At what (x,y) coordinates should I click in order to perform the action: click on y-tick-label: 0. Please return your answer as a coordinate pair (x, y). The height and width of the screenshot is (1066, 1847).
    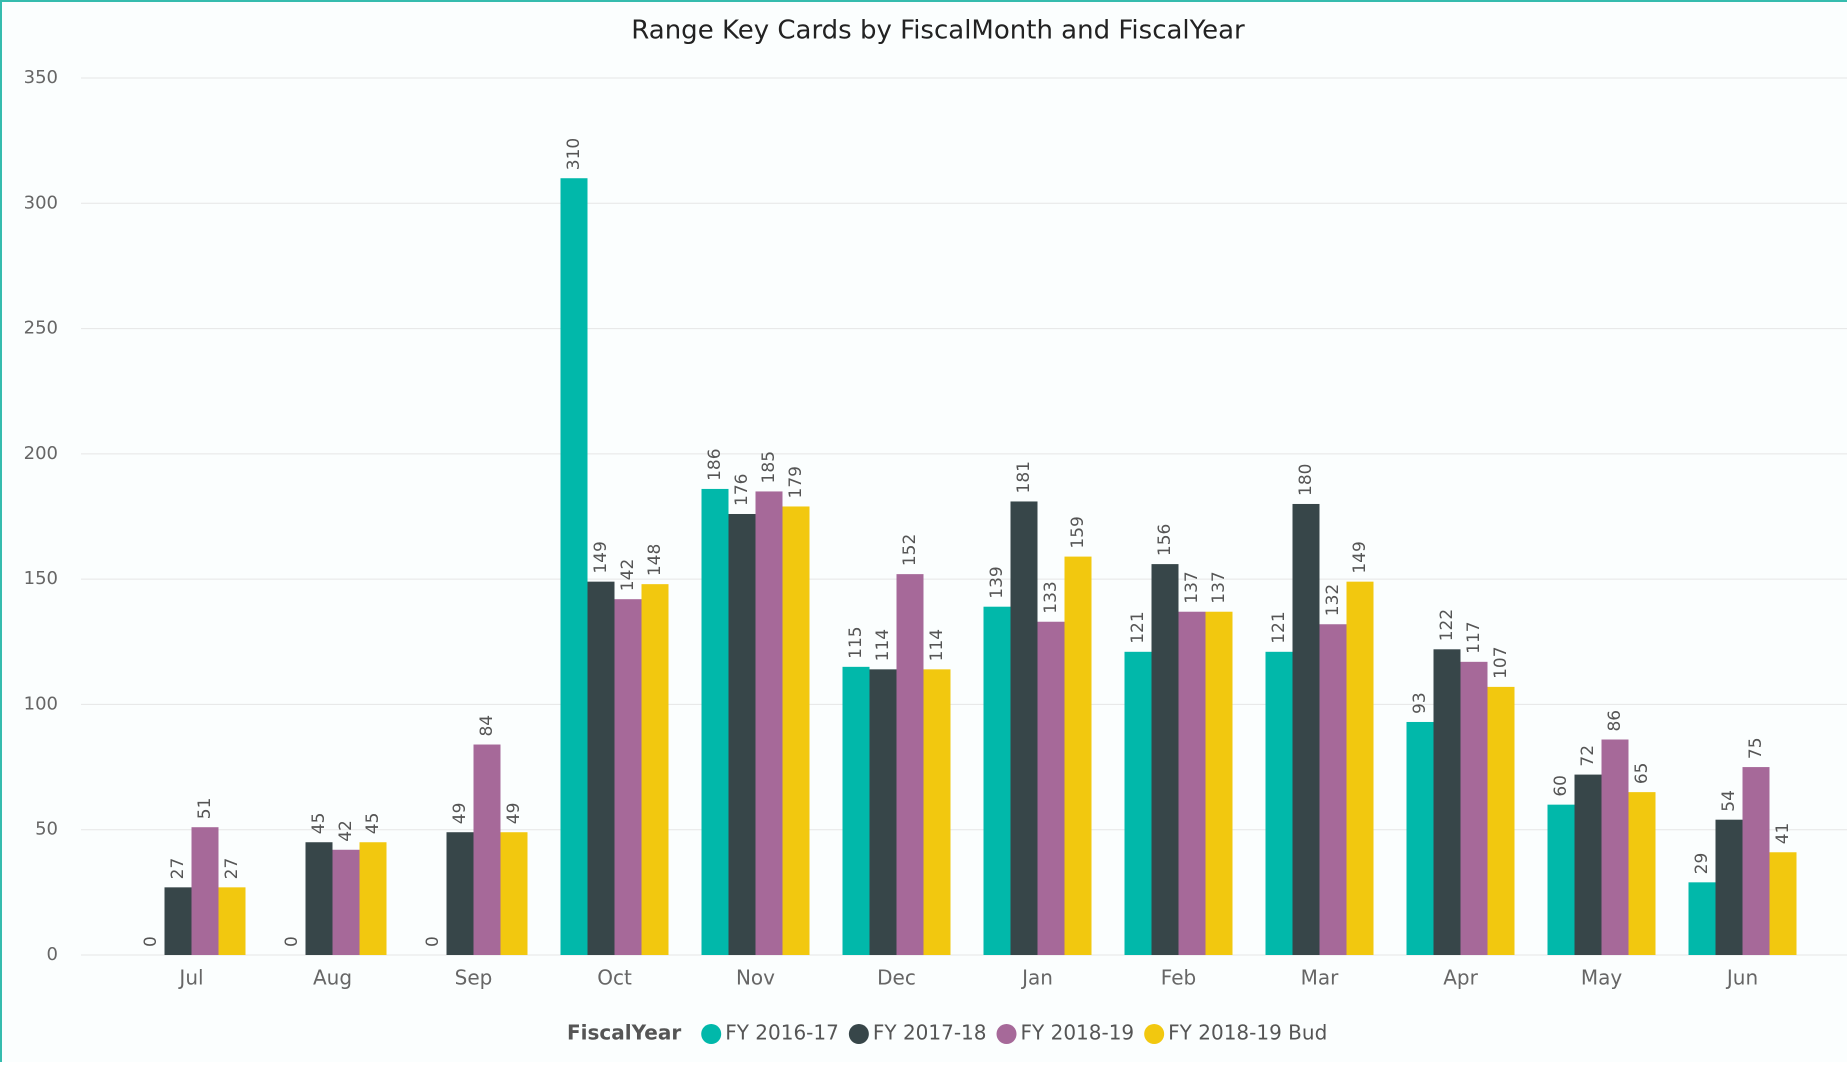
    Looking at the image, I should click on (52, 954).